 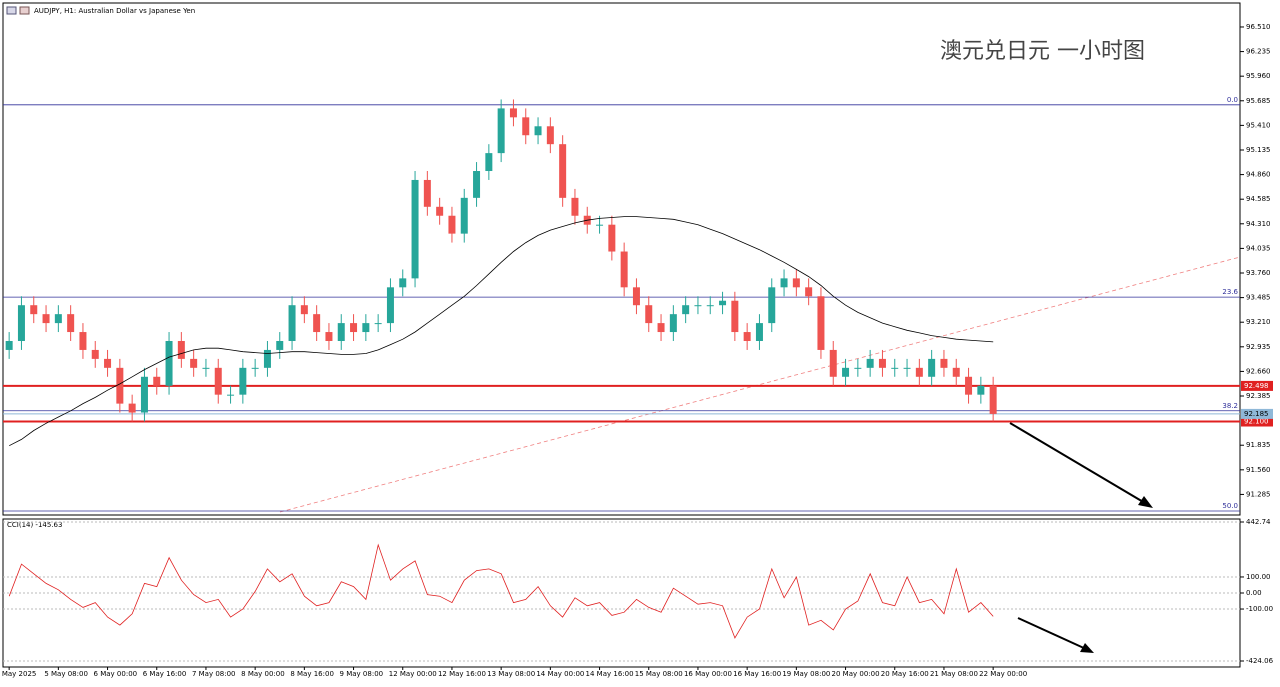 I want to click on price-tag-label: 92.185, so click(x=1256, y=414).